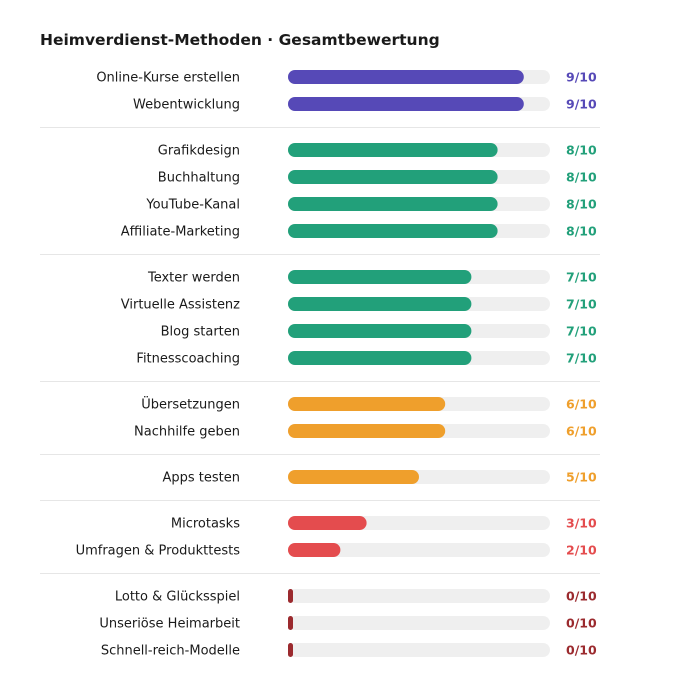 The image size is (680, 700). Describe the element at coordinates (188, 359) in the screenshot. I see `category-label: Fitnesscoaching` at that location.